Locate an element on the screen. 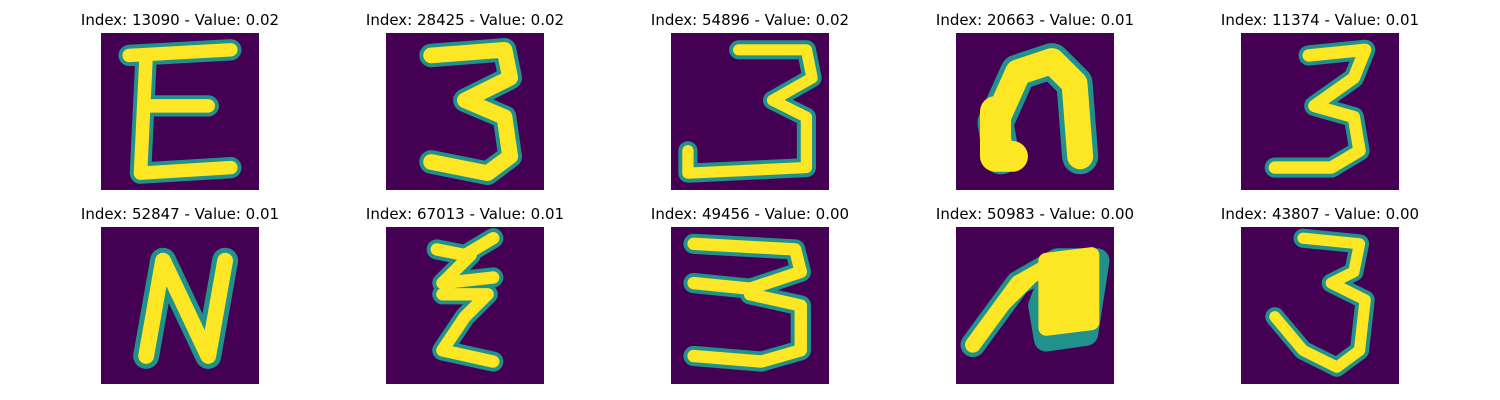 Image resolution: width=1500 pixels, height=400 pixels. panel: Index: 49456 - Value: 0.00 is located at coordinates (750, 294).